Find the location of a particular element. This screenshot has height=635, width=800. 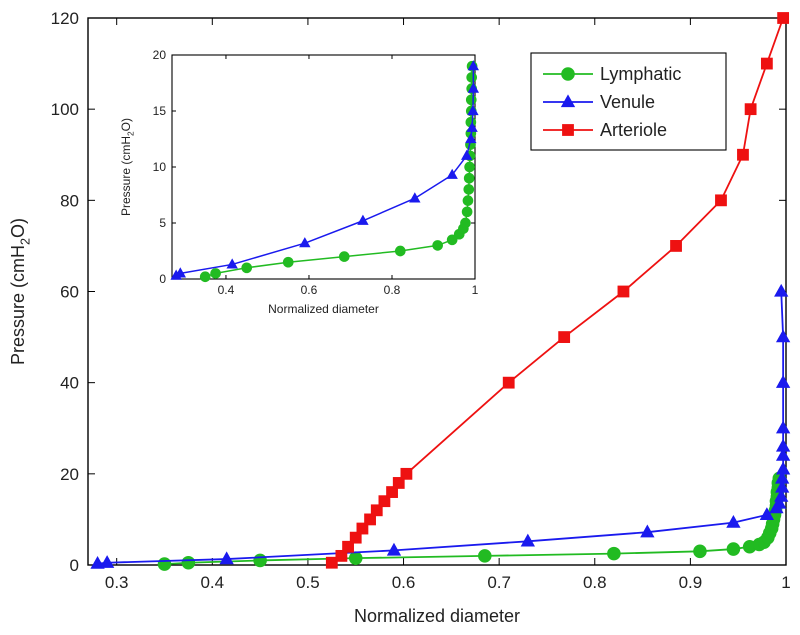

inset-x-tick-label: 1 is located at coordinates (475, 290).